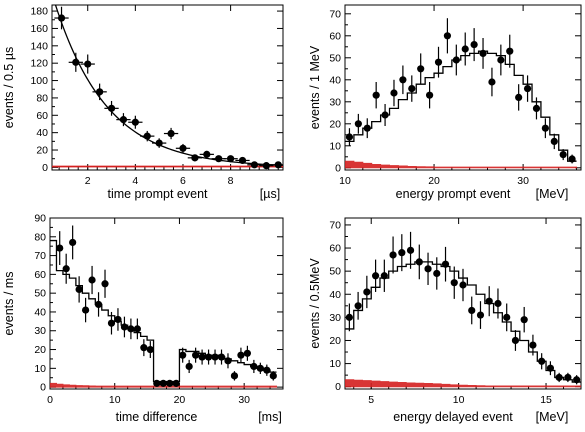 This screenshot has width=585, height=432. I want to click on x-tick-label: 5, so click(371, 400).